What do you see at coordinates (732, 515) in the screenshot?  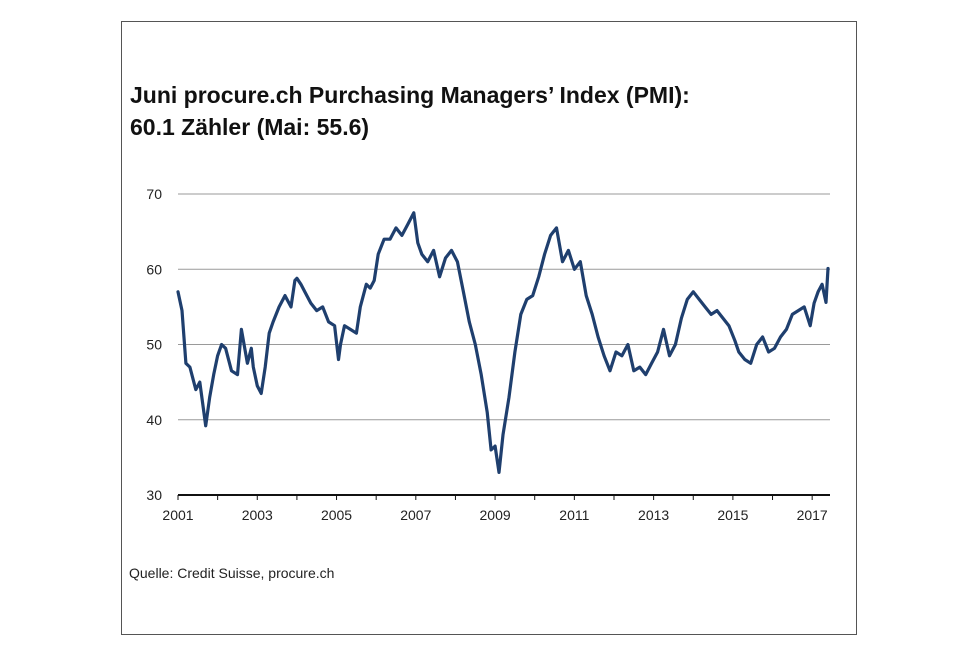 I see `x-tick-label: 2015` at bounding box center [732, 515].